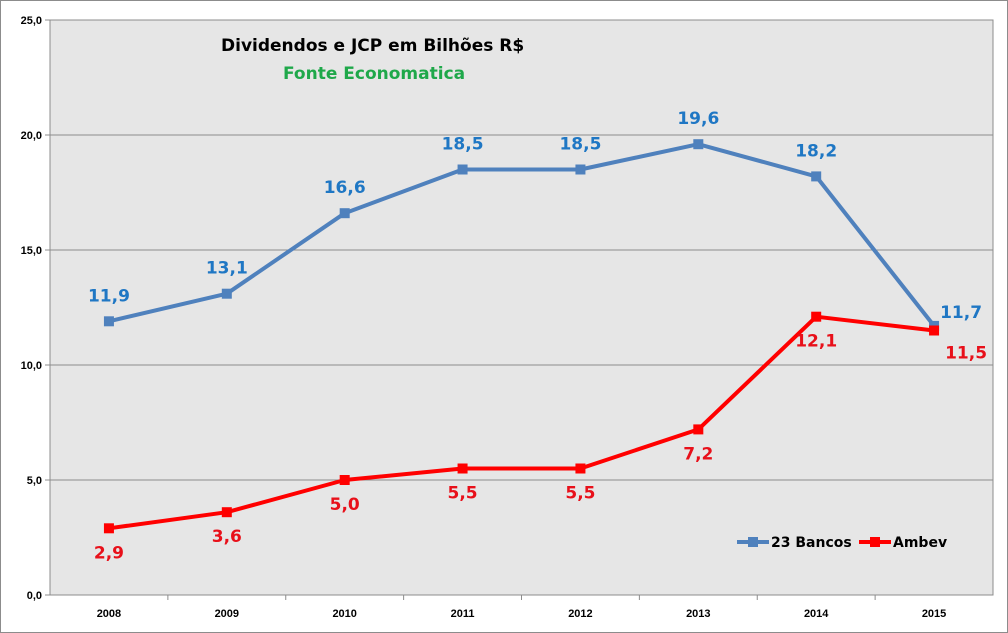 This screenshot has height=633, width=1008. I want to click on x-tick-label: 2010, so click(344, 614).